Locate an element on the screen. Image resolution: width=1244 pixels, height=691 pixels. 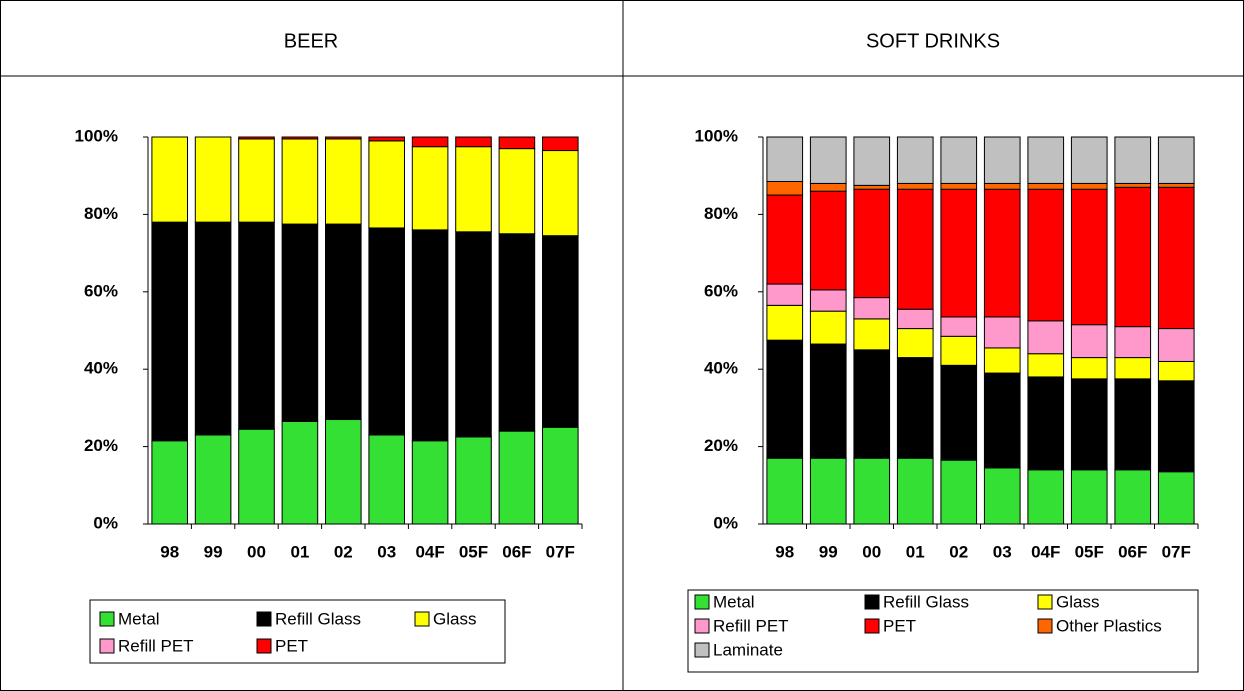
x-tick-label: 06F is located at coordinates (516, 551).